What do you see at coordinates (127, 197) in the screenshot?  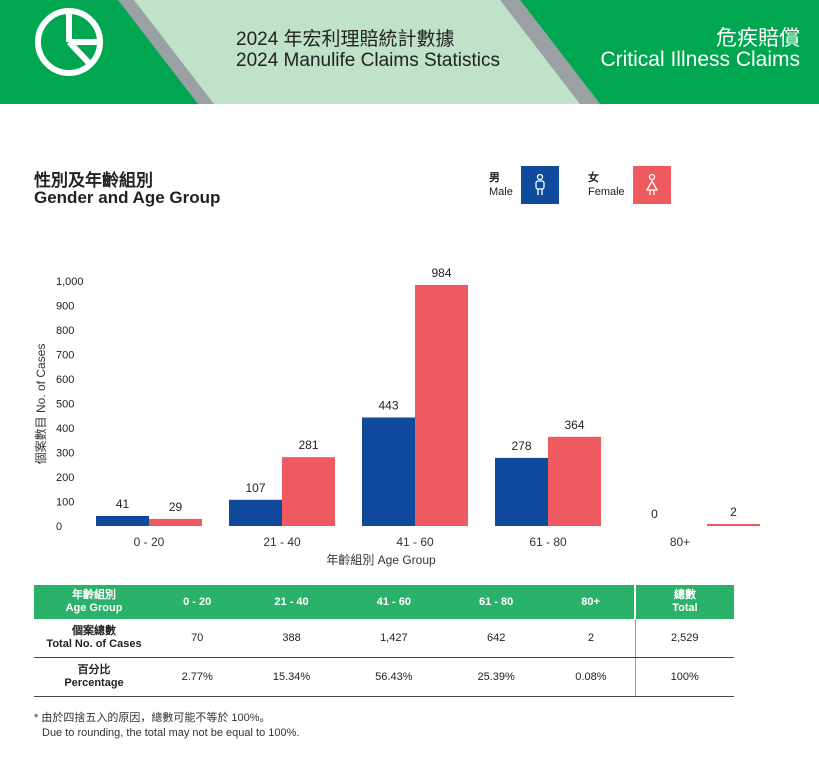 I see `section-title-en: Gender and Age Group` at bounding box center [127, 197].